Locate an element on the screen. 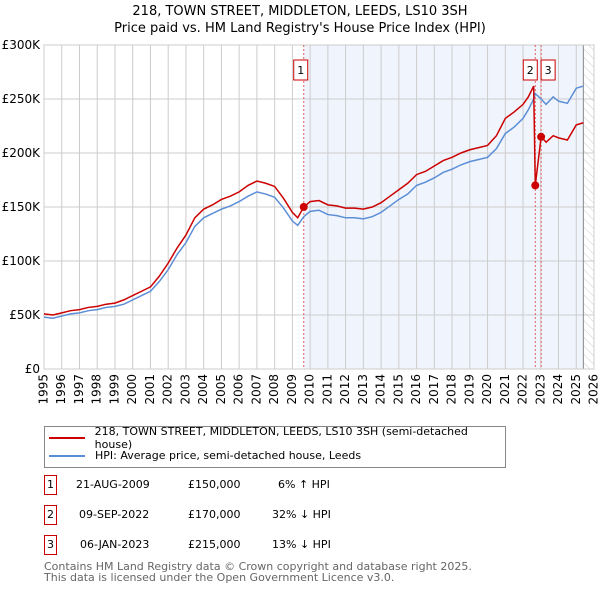 The image size is (600, 590). y-tick-label: £50K is located at coordinates (25, 315).